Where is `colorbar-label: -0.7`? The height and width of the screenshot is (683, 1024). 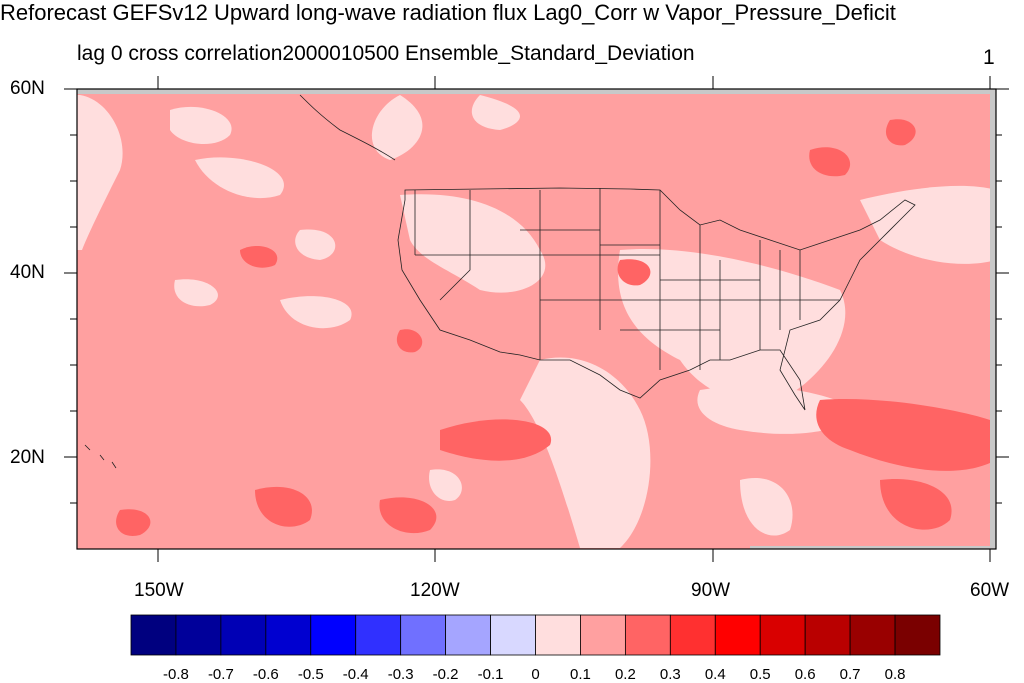 colorbar-label: -0.7 is located at coordinates (220, 674).